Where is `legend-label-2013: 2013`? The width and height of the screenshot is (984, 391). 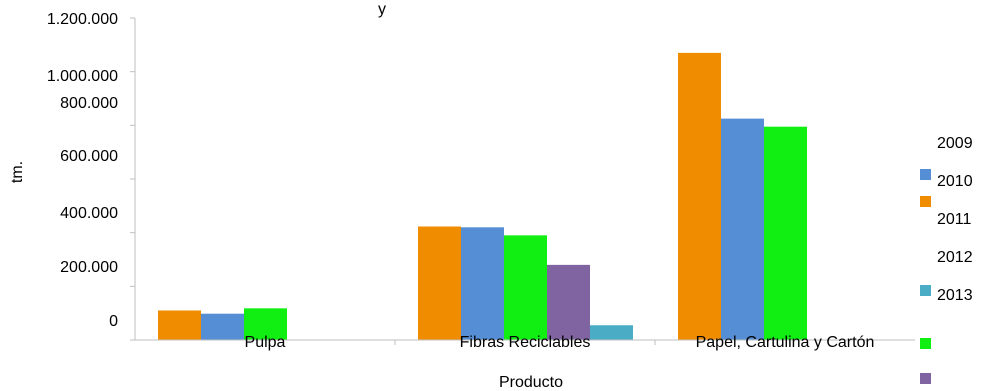
legend-label-2013: 2013 is located at coordinates (955, 295).